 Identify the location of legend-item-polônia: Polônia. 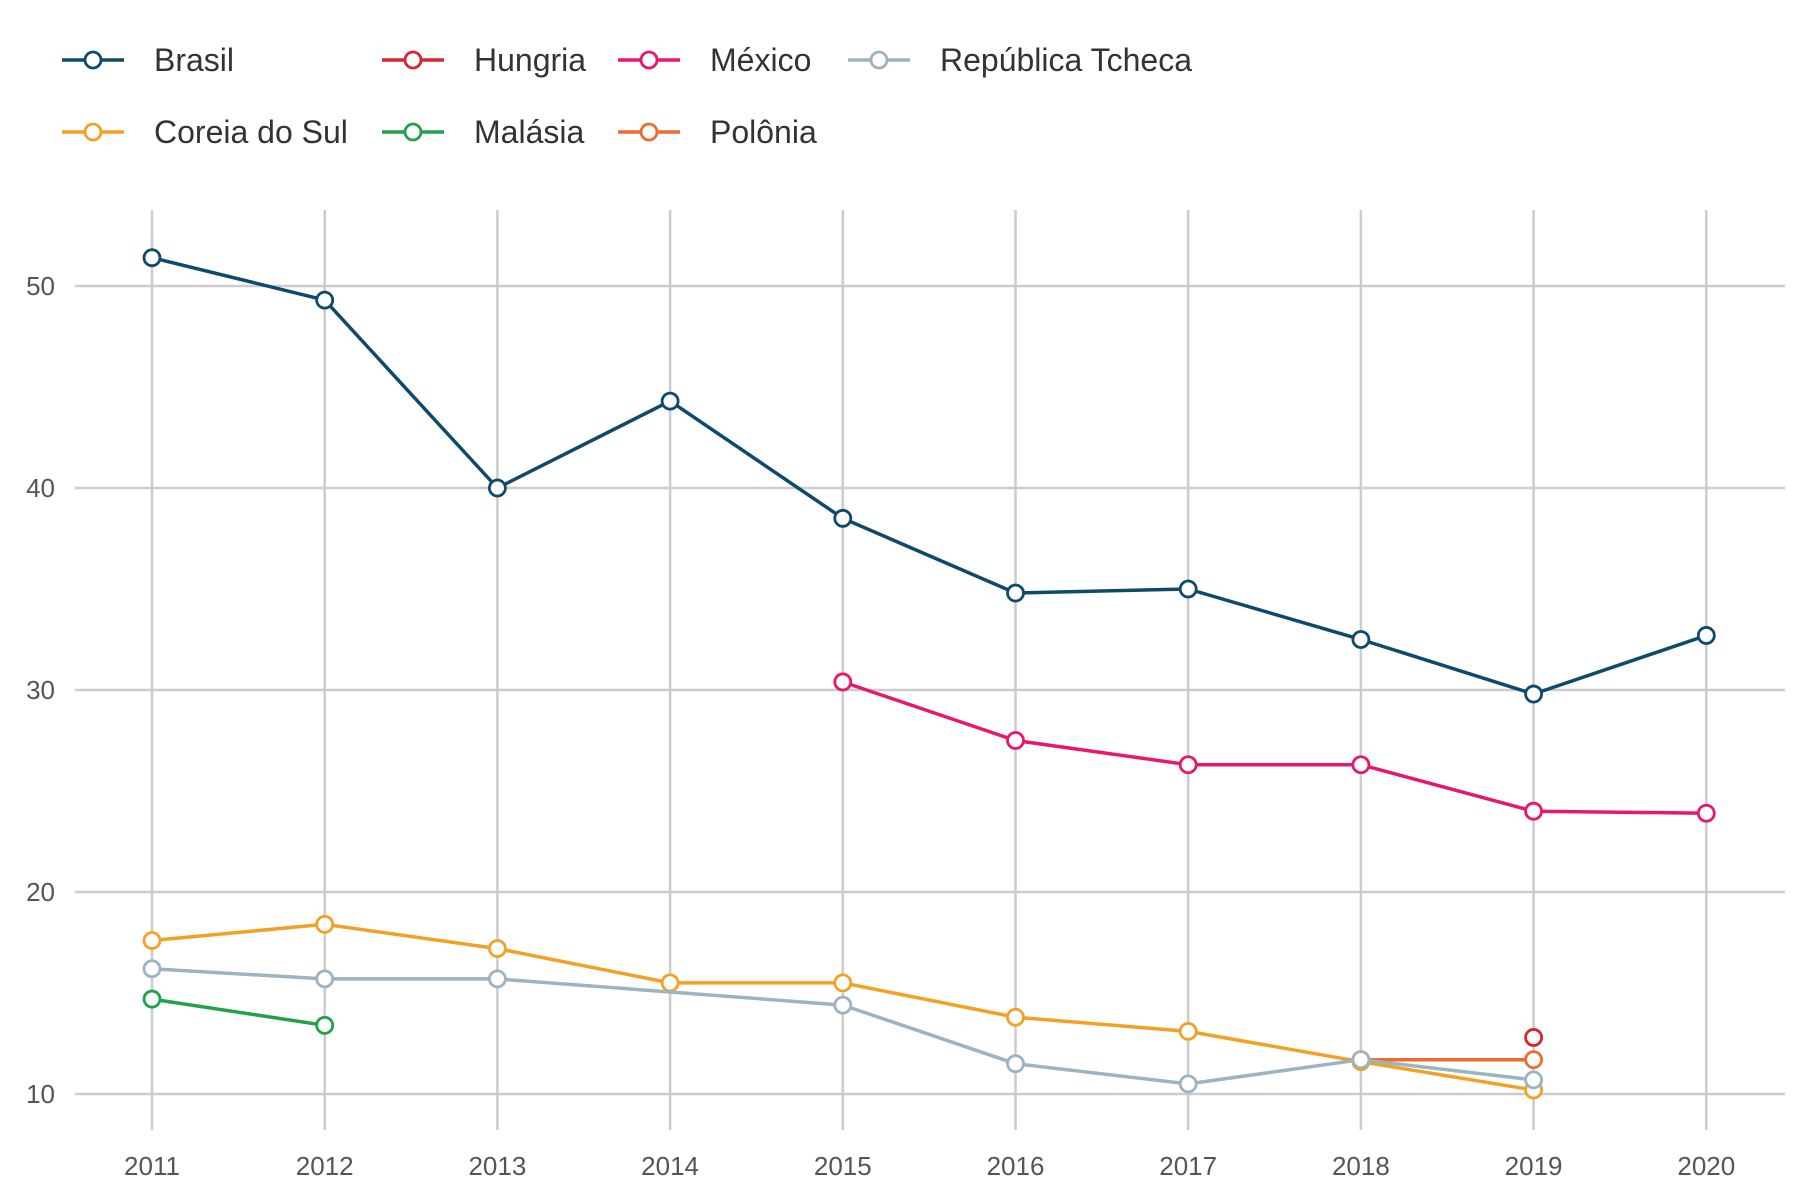
(717, 132).